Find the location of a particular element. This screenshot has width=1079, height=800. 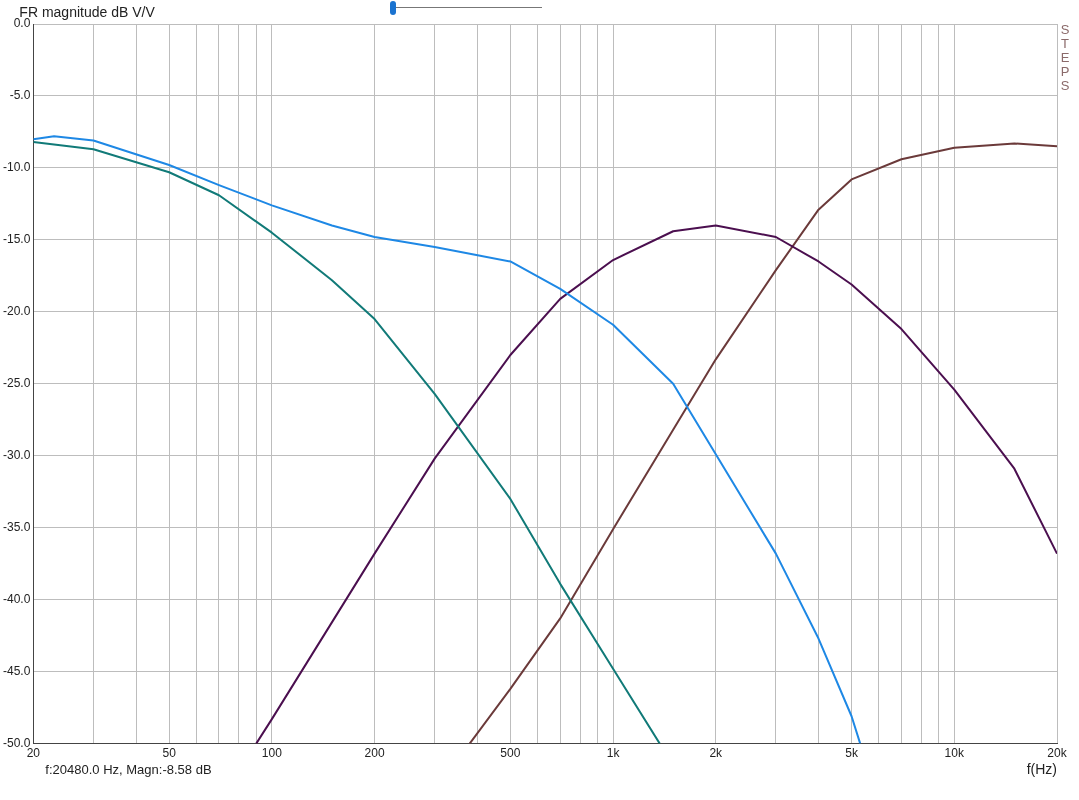

x-tick-label: 20k is located at coordinates (1057, 753).